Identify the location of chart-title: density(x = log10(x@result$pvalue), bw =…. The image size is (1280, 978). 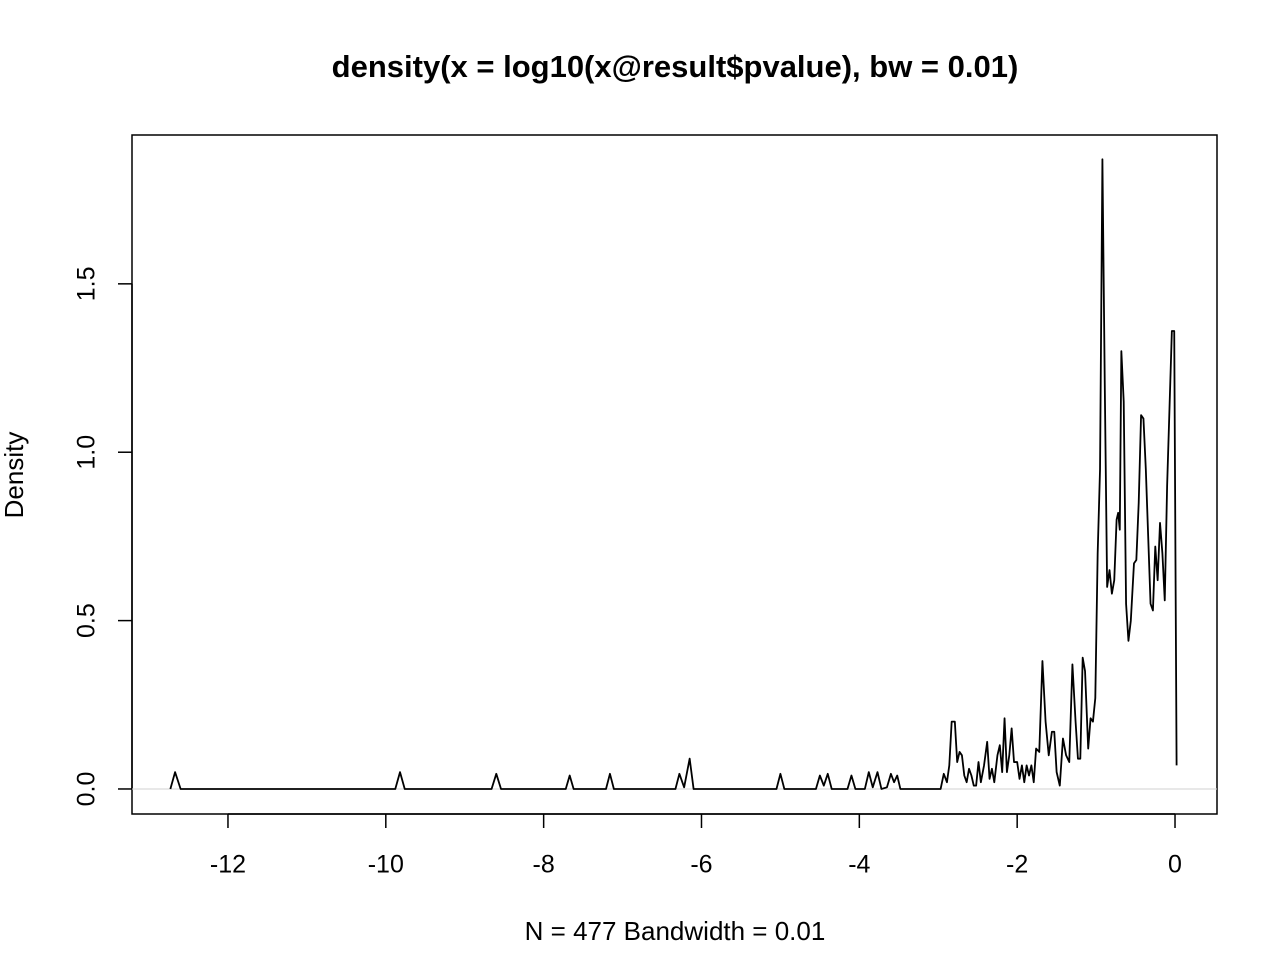
(675, 66).